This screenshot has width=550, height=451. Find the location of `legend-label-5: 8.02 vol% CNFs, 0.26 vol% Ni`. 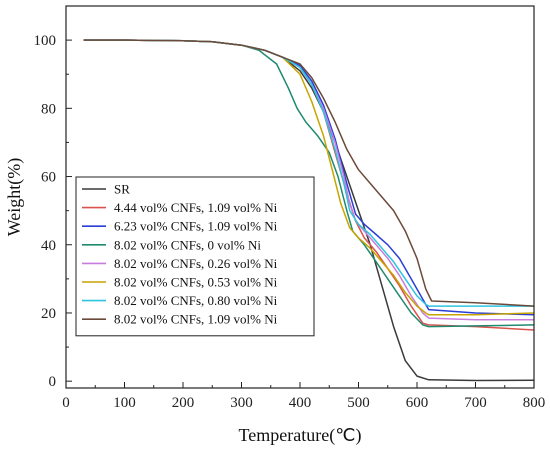

legend-label-5: 8.02 vol% CNFs, 0.26 vol% Ni is located at coordinates (196, 263).